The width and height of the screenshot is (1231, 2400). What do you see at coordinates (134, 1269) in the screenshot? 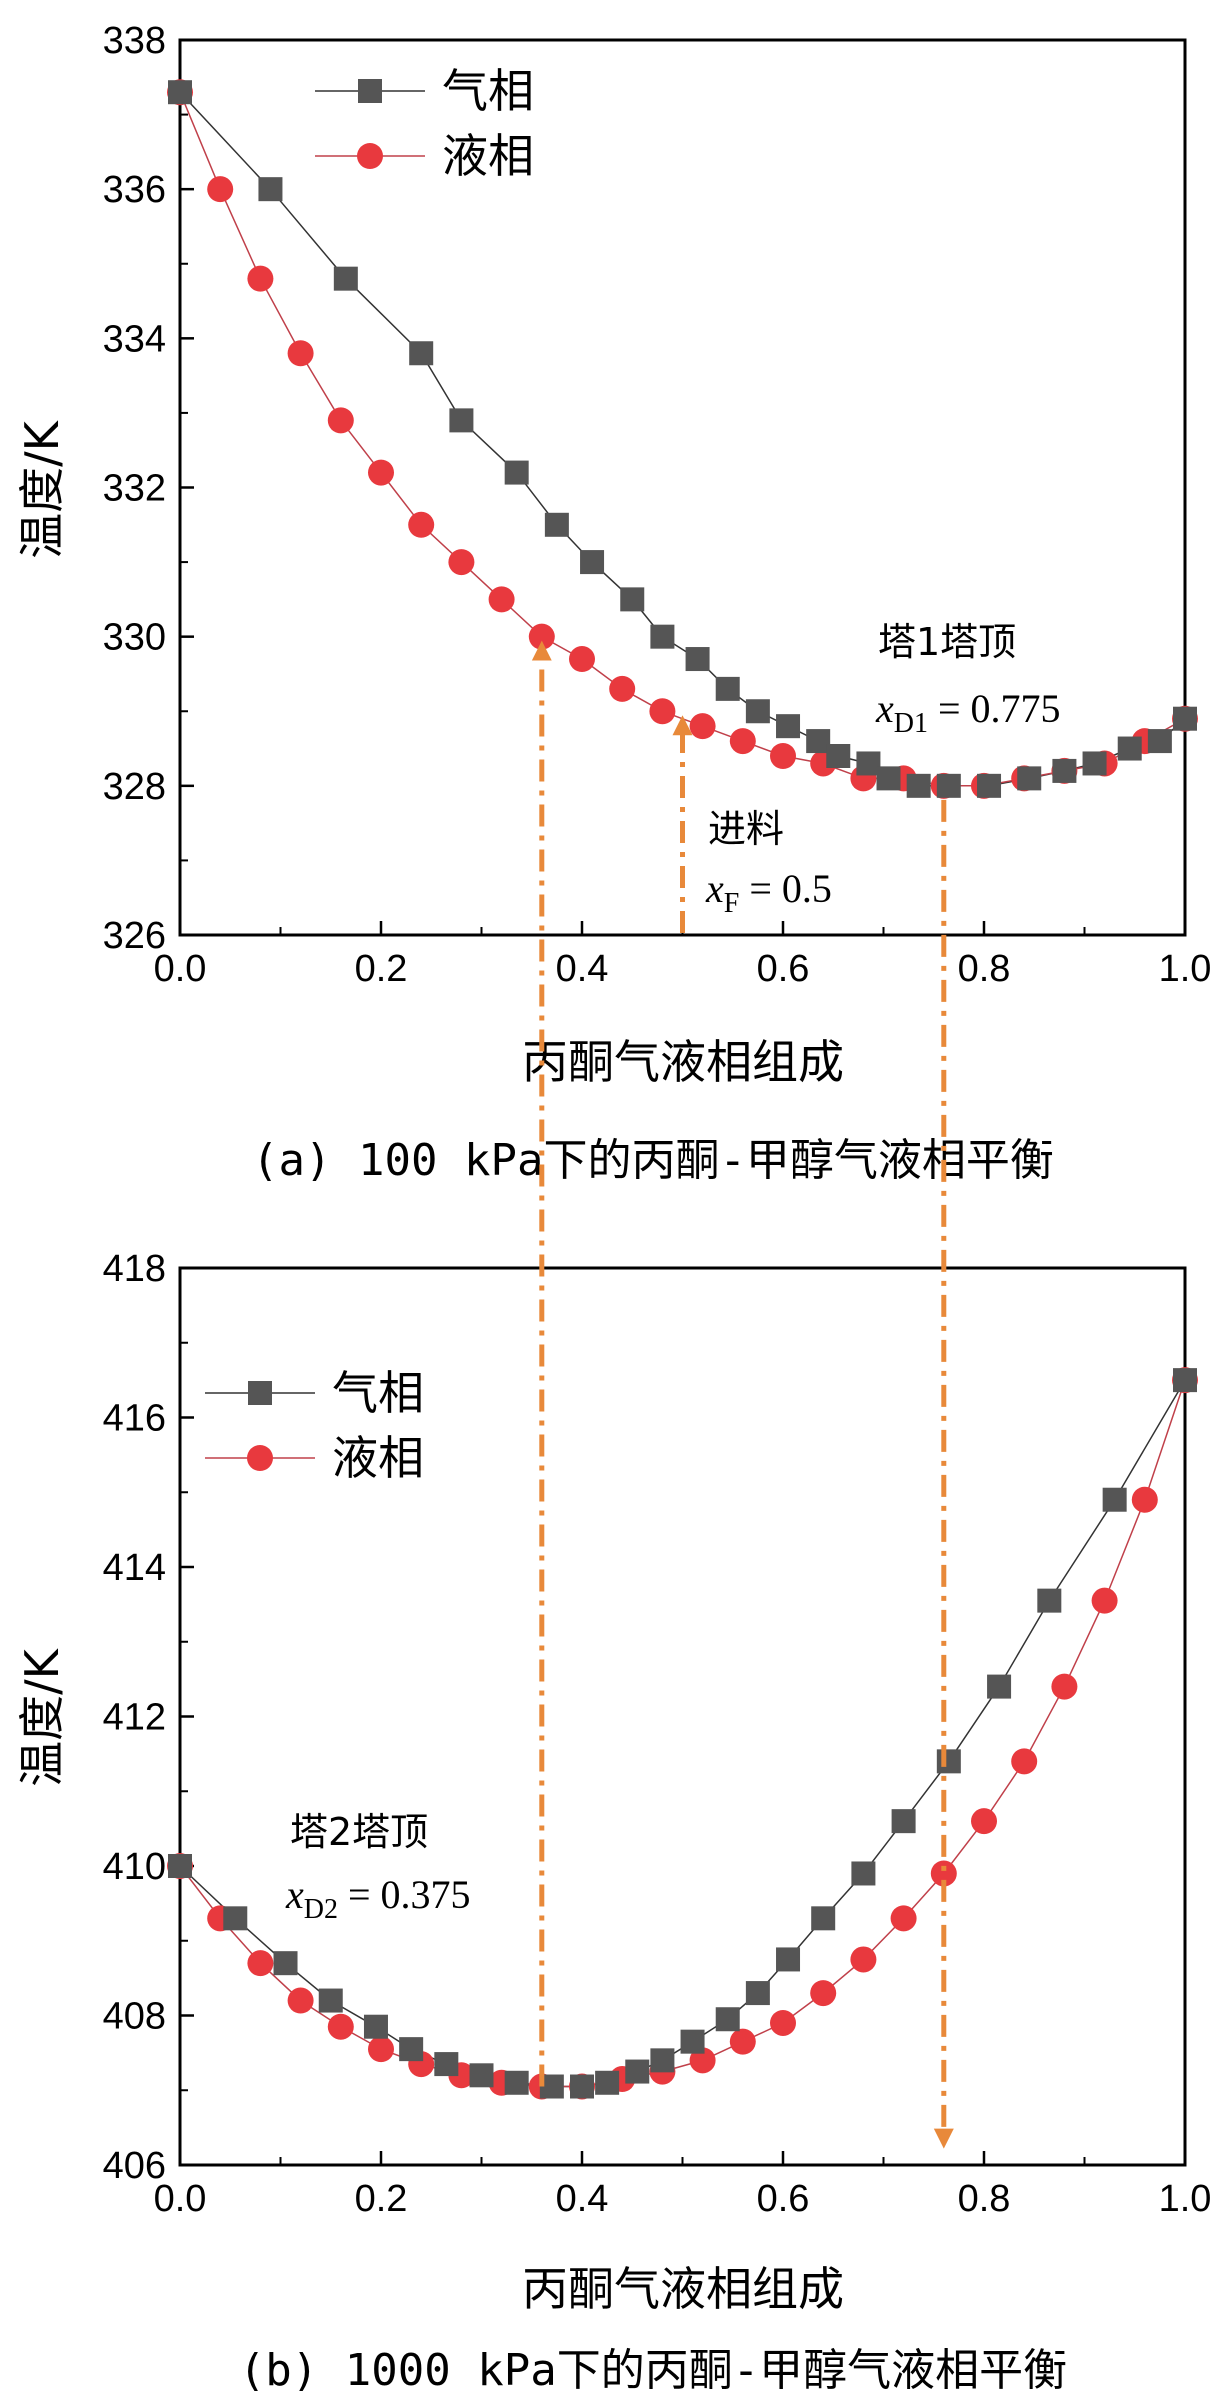
I see `y-tick-label: 418` at bounding box center [134, 1269].